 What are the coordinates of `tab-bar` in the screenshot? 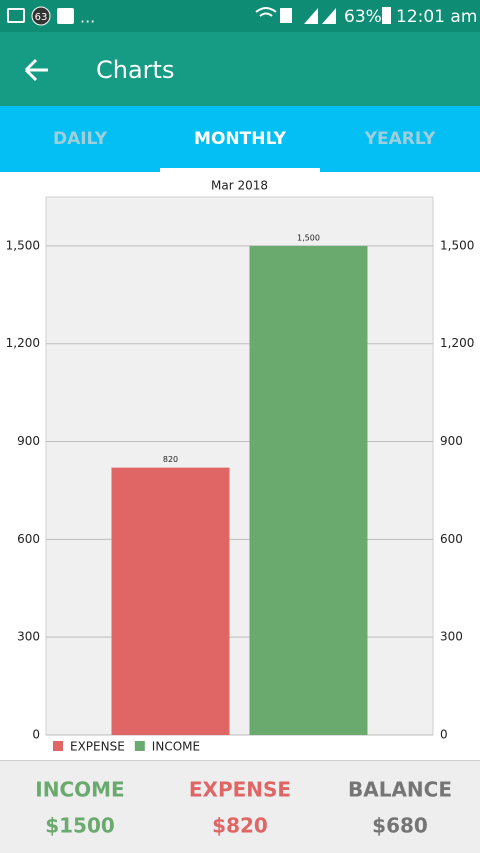 It's located at (240, 139).